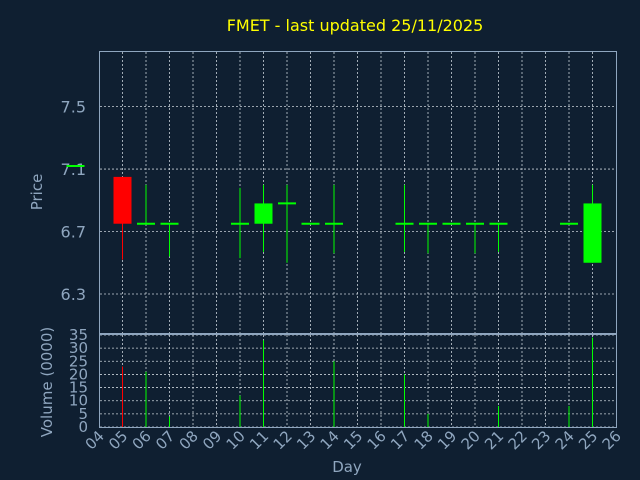 The width and height of the screenshot is (640, 480). Describe the element at coordinates (165, 440) in the screenshot. I see `x-tick-label: 07` at that location.